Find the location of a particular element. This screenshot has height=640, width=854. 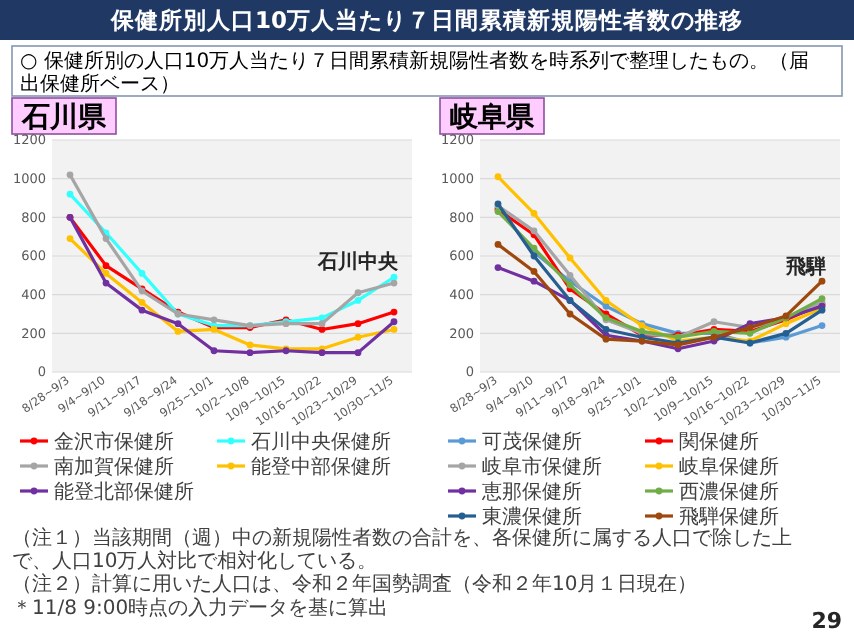

legend-label: 能登中部保健所 is located at coordinates (321, 467).